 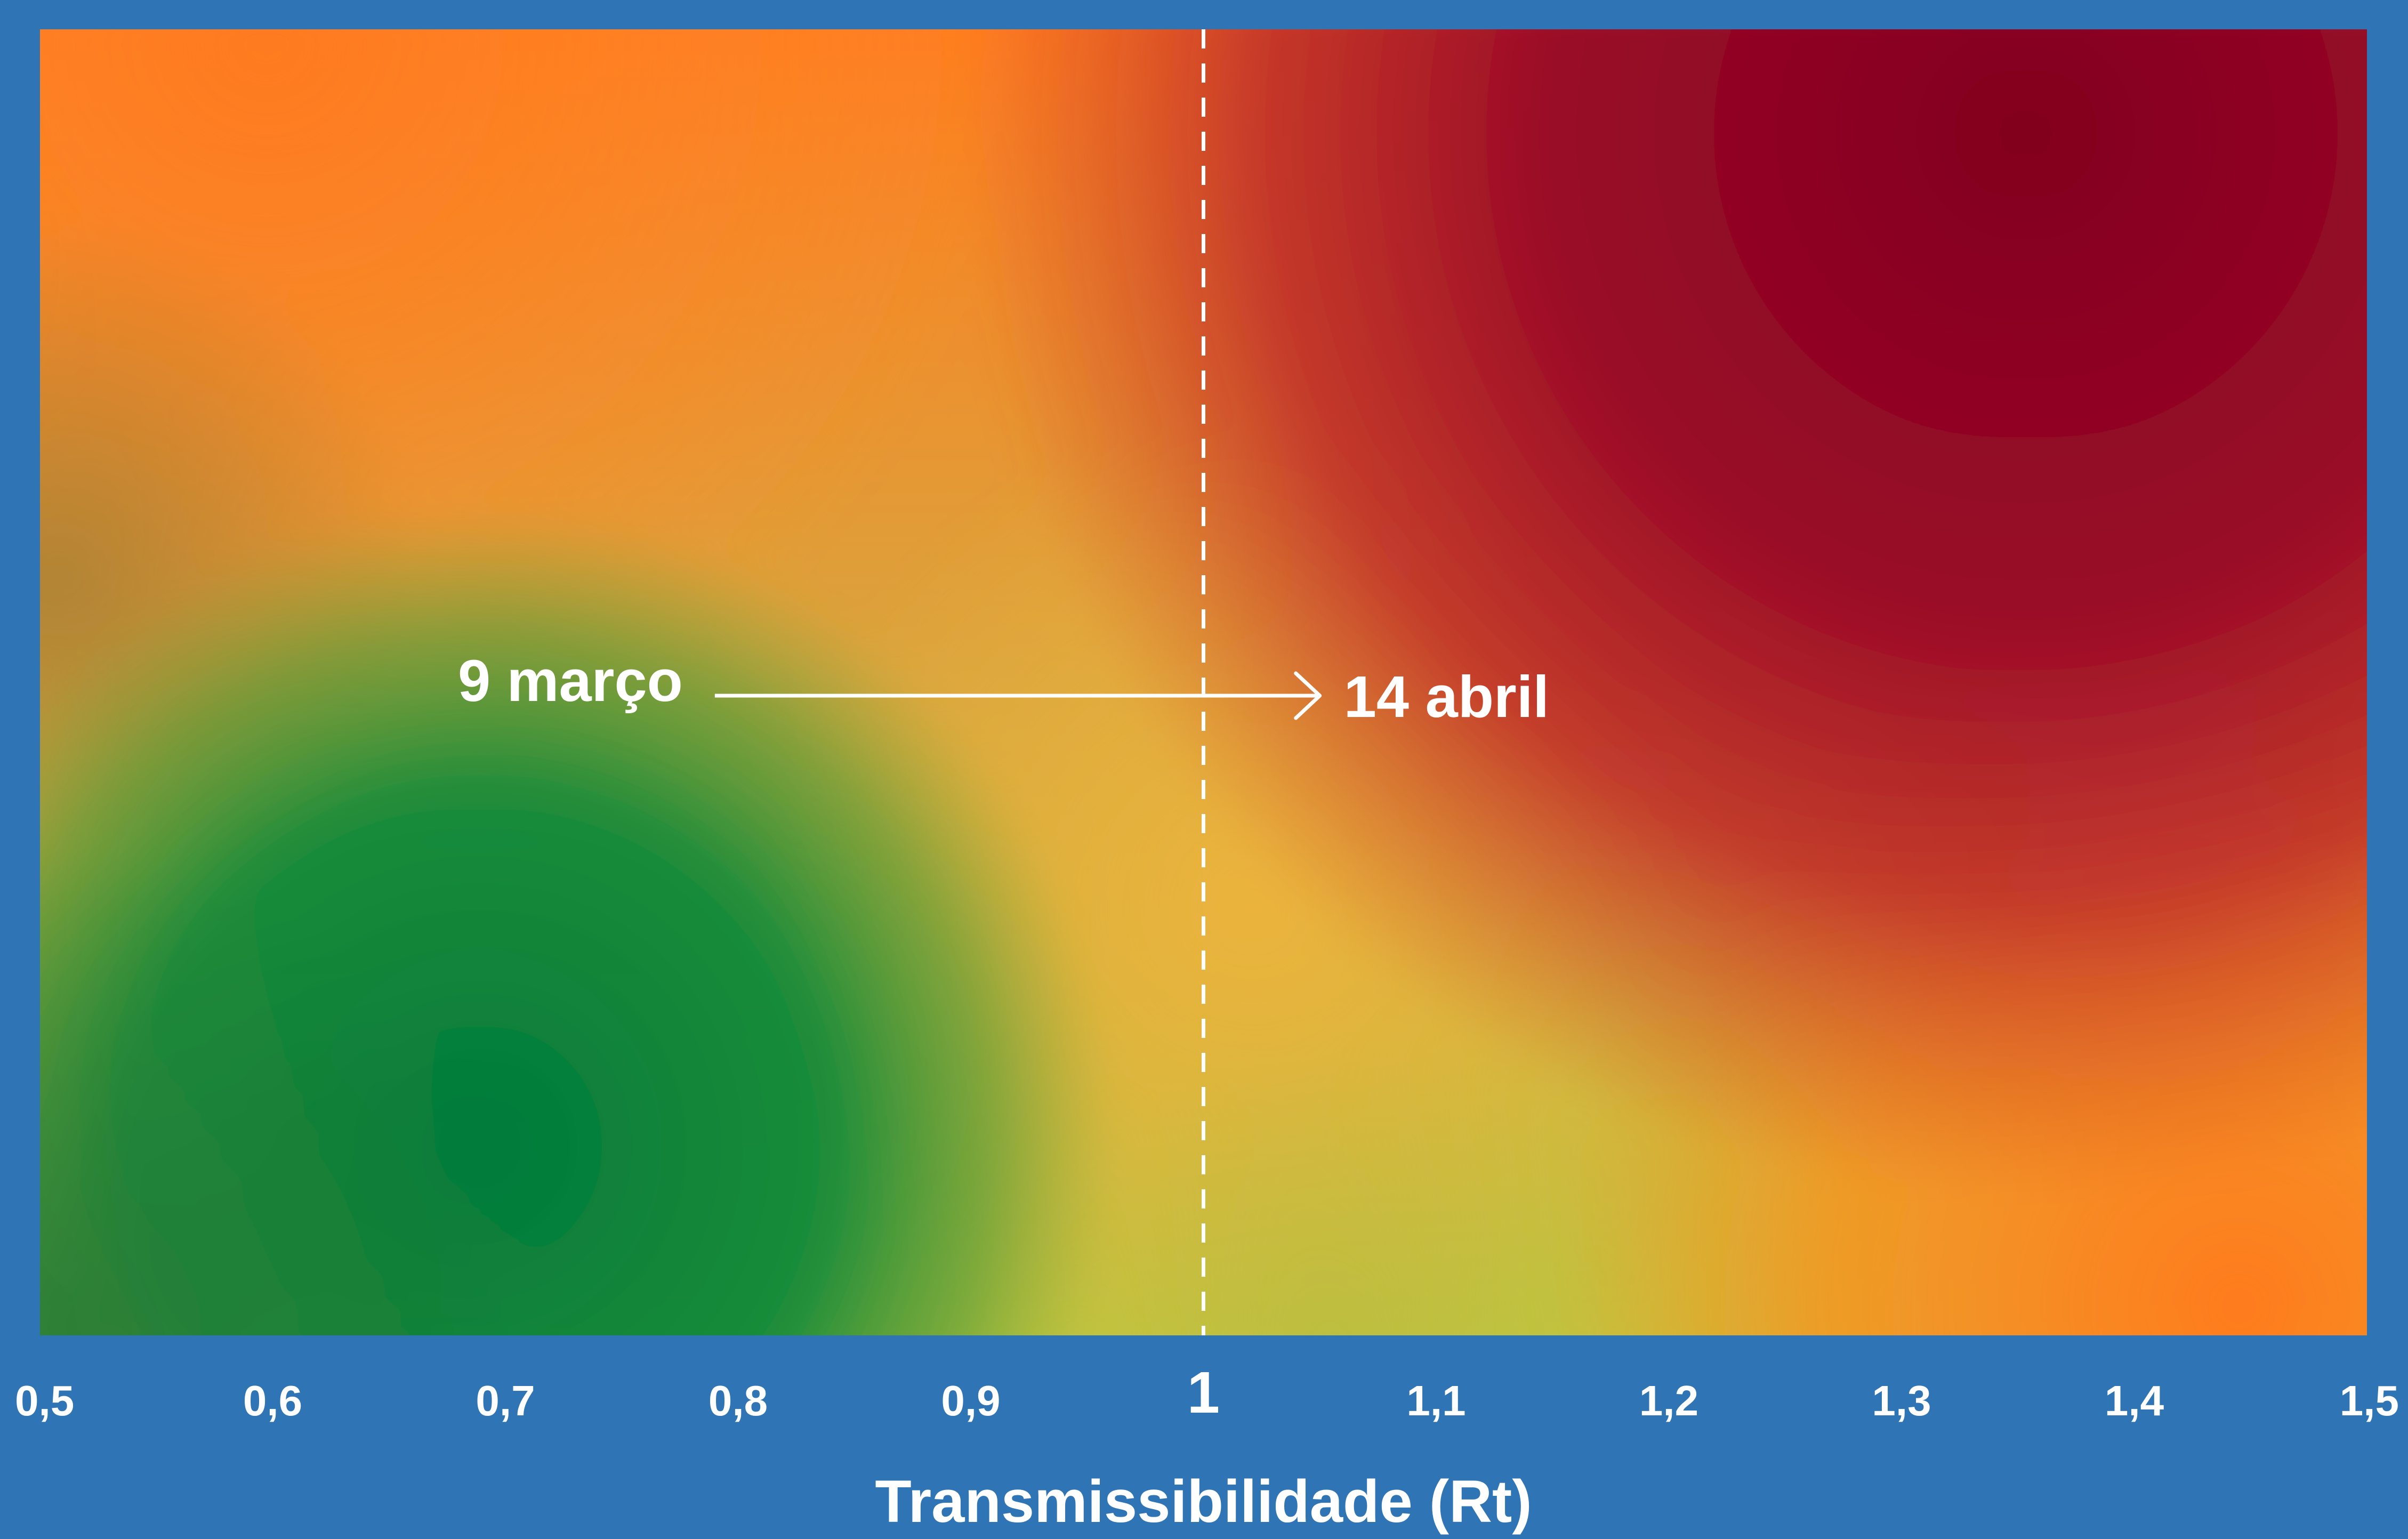 What do you see at coordinates (1203, 1392) in the screenshot?
I see `x-tick-label: 1` at bounding box center [1203, 1392].